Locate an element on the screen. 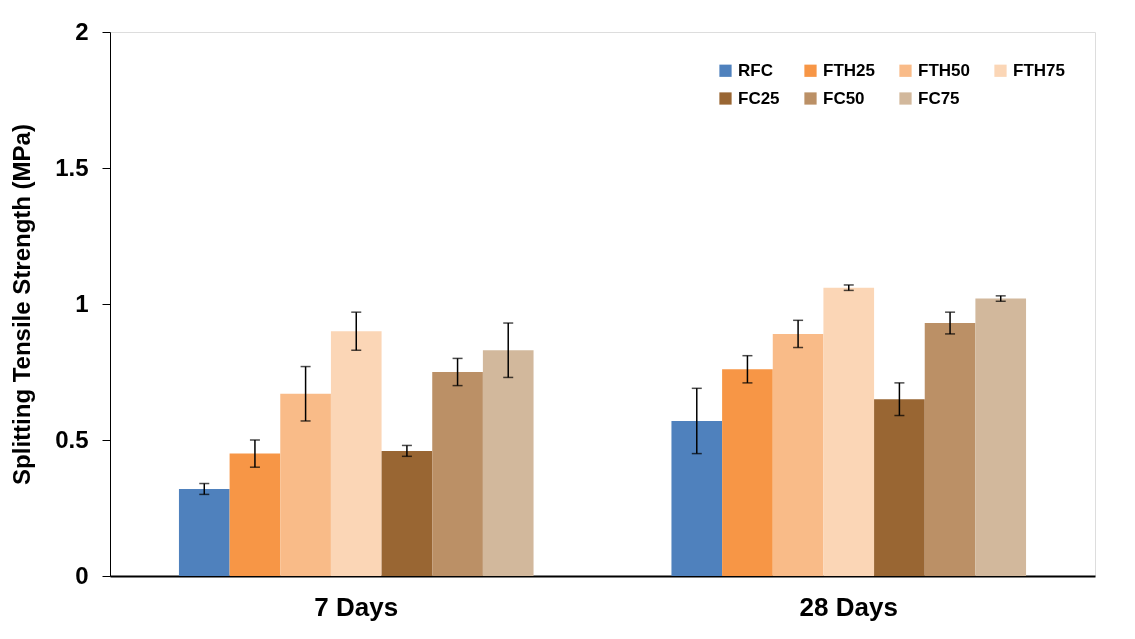 The image size is (1135, 639). y-tick-label: 1.5 is located at coordinates (72, 167).